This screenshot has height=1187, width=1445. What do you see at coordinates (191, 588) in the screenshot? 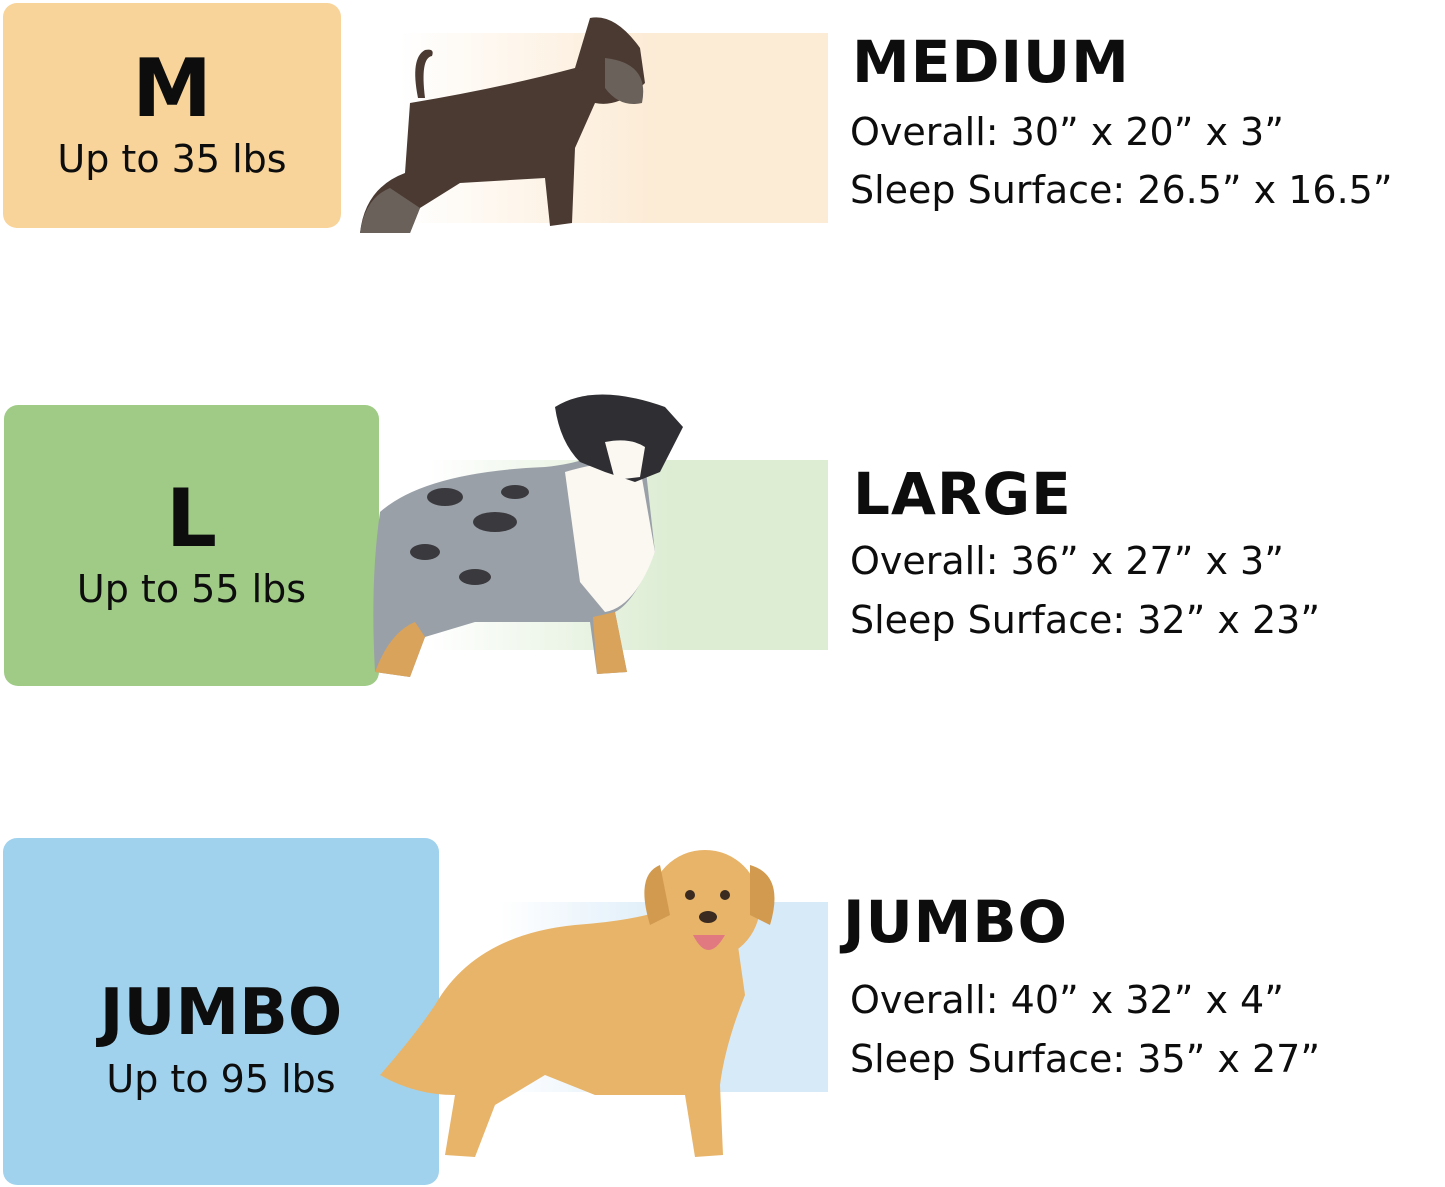
I see `badge-weight: Up to 55 lbs` at bounding box center [191, 588].